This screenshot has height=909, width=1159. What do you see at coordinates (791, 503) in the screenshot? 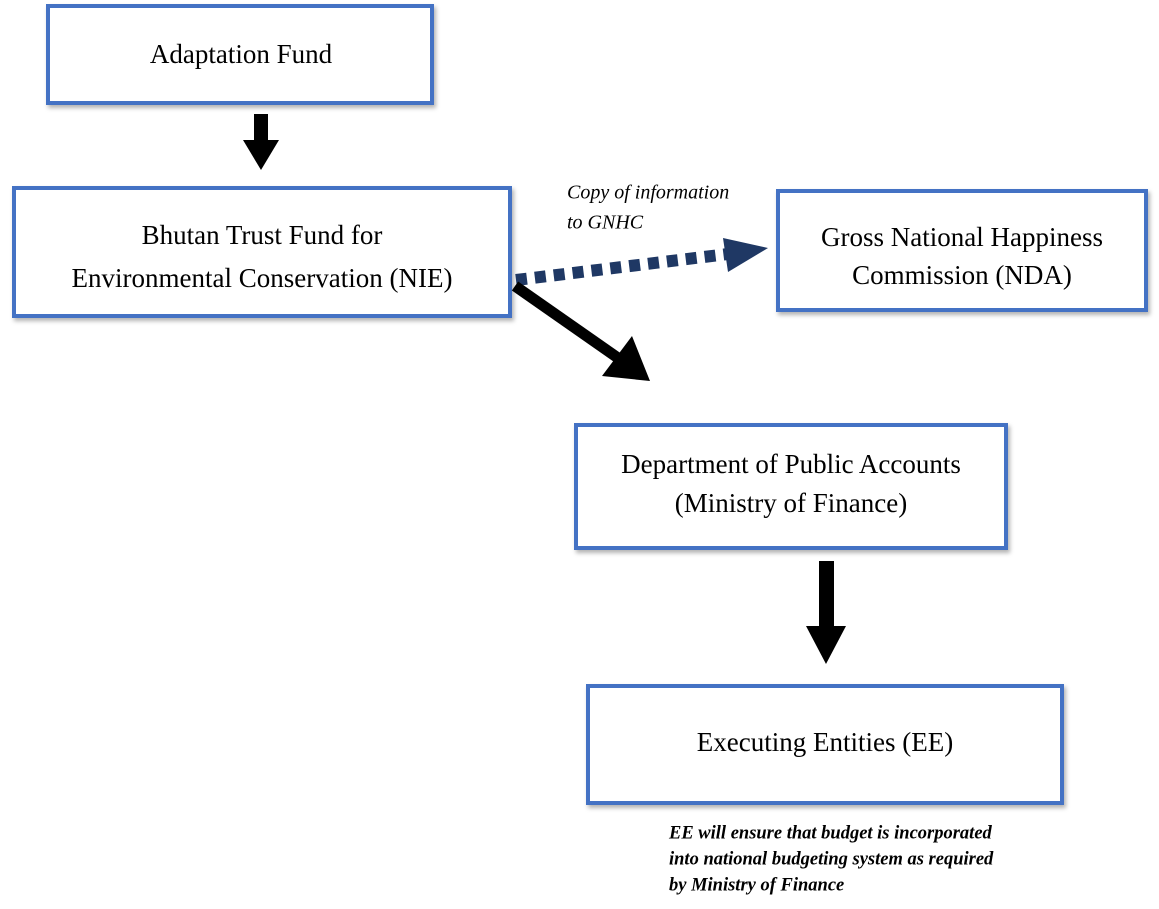
I see `node-label: (Ministry of Finance)` at bounding box center [791, 503].